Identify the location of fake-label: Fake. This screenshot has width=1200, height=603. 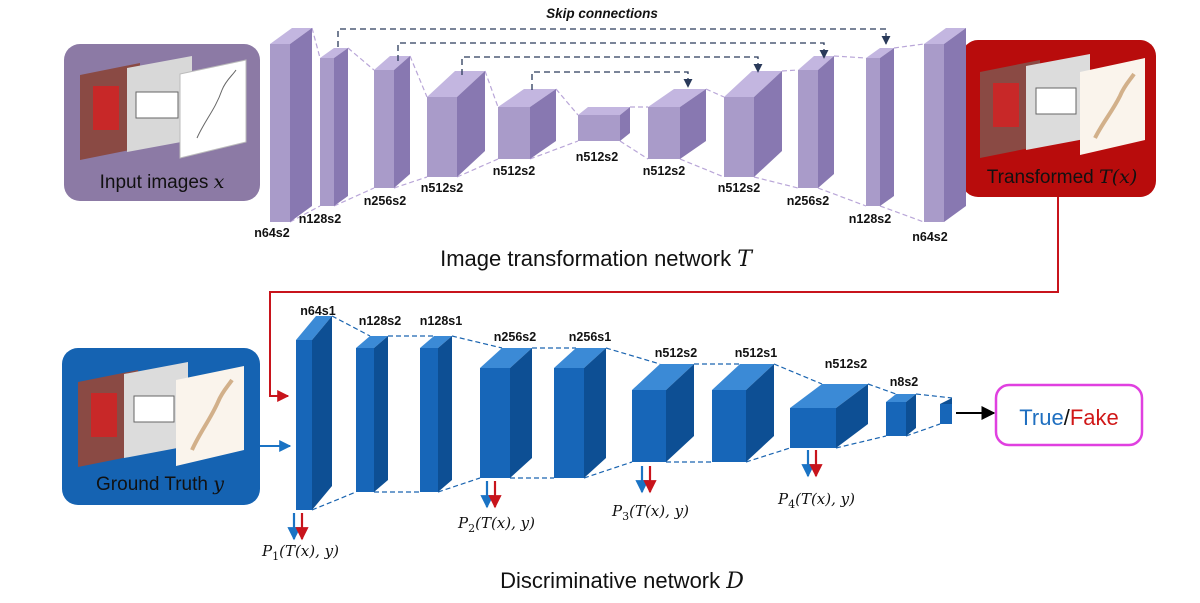
(1094, 417).